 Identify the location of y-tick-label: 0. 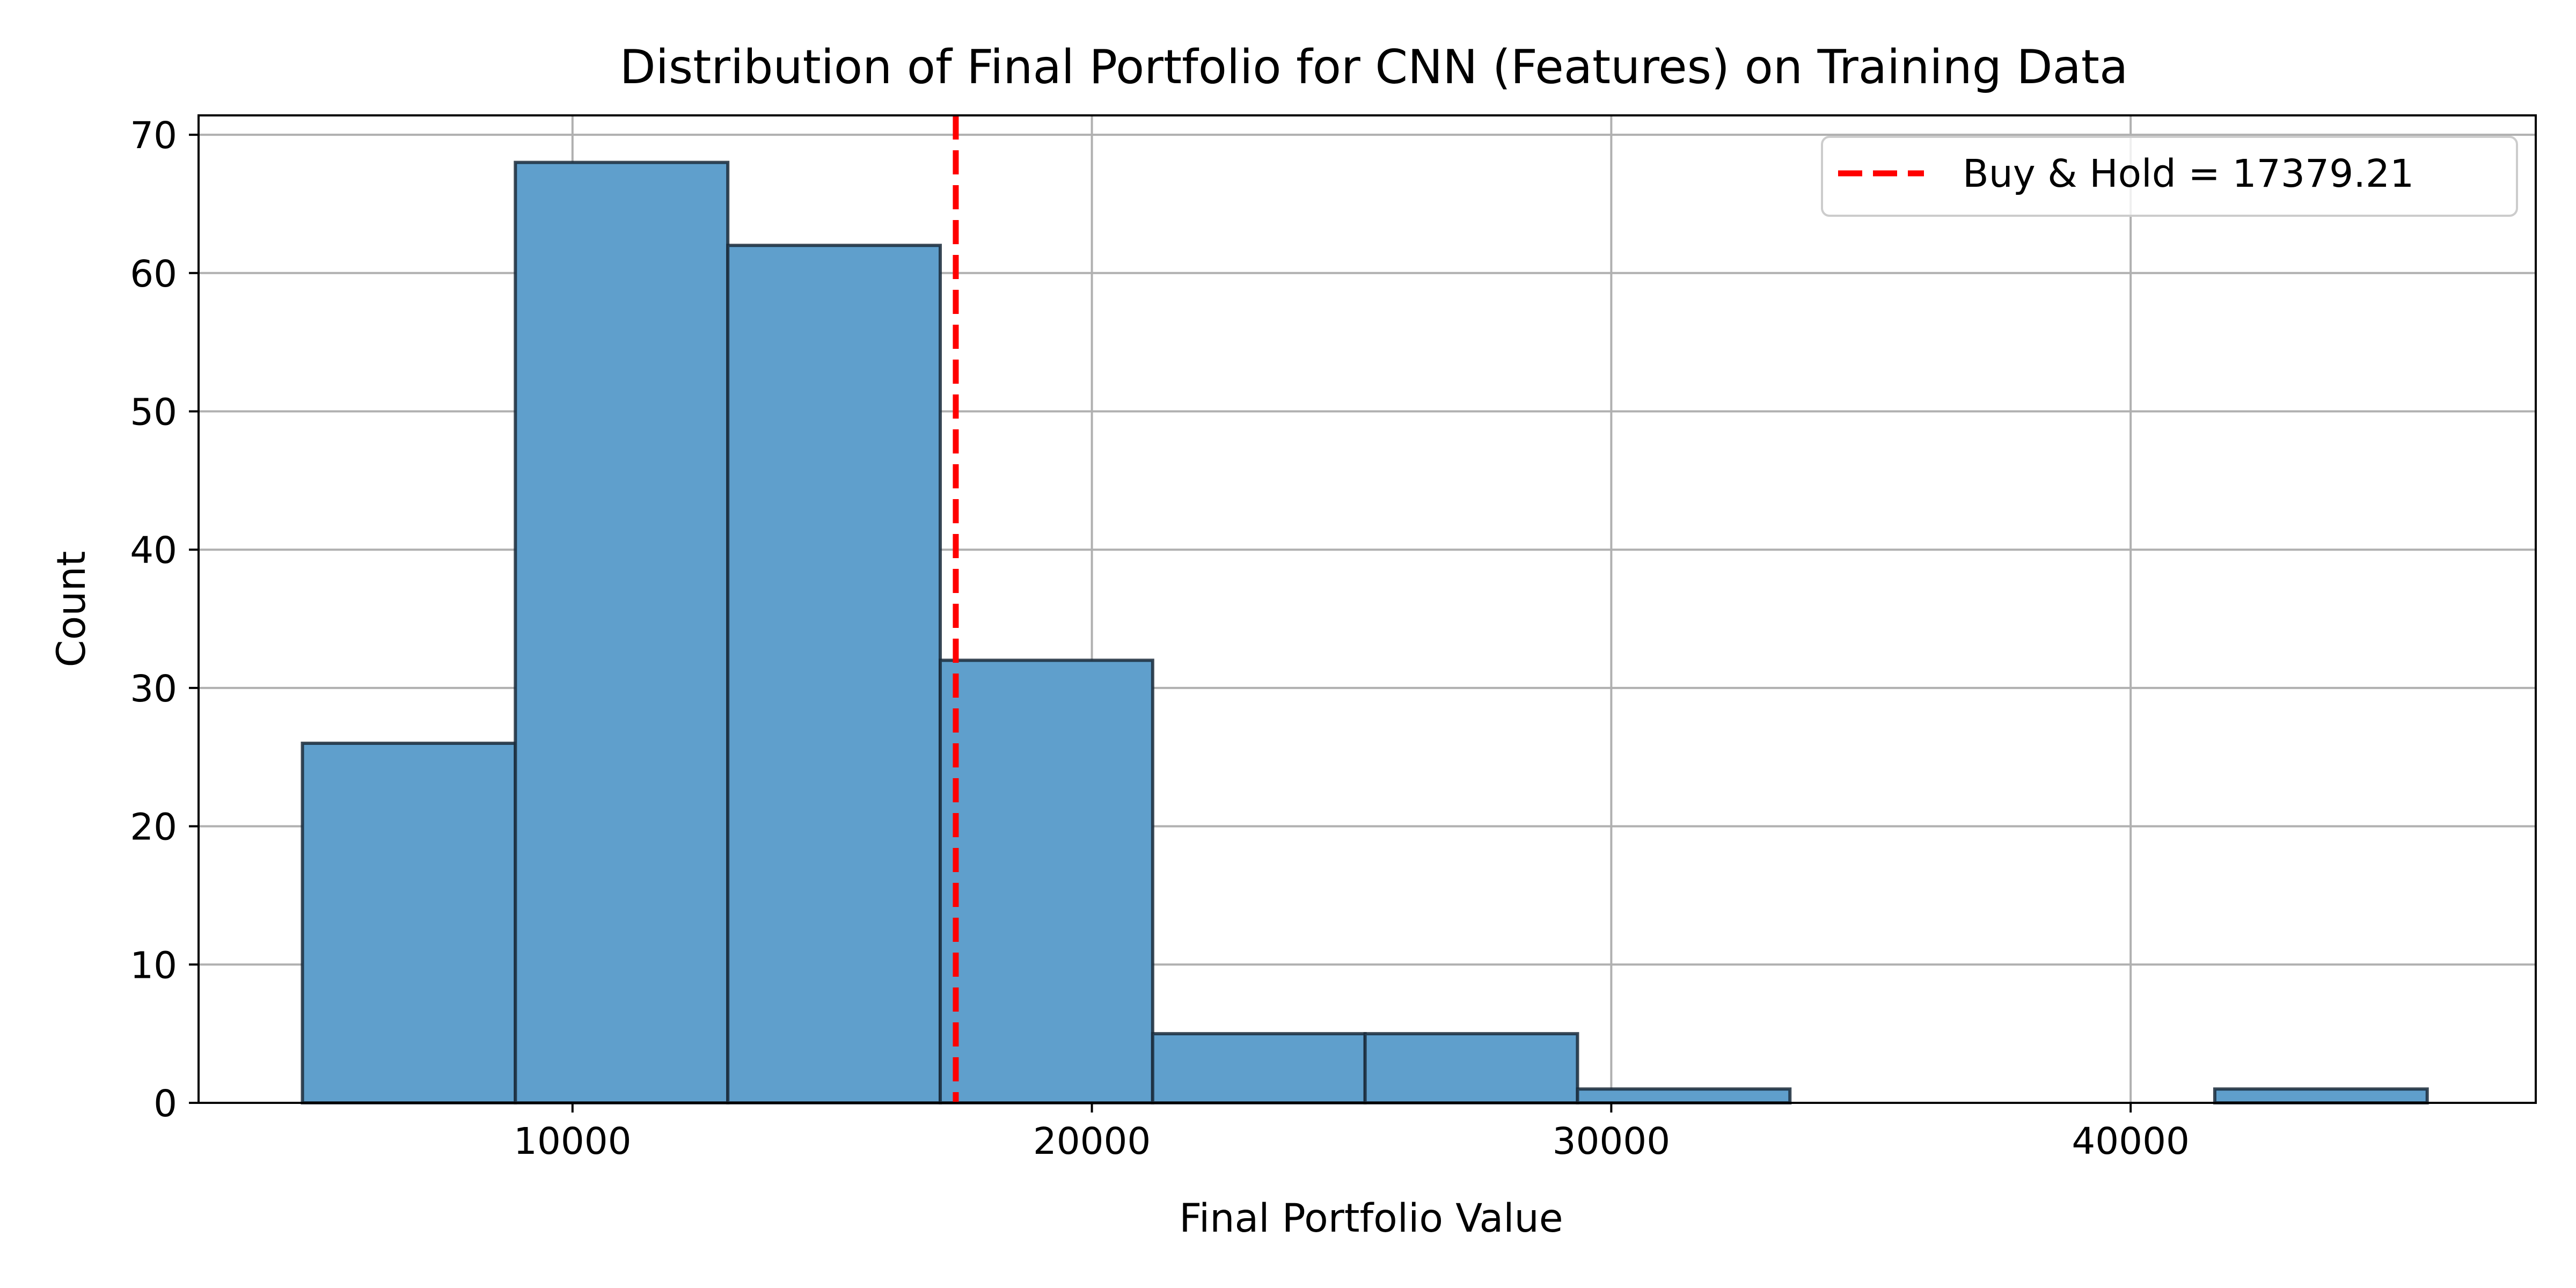
(165, 1103).